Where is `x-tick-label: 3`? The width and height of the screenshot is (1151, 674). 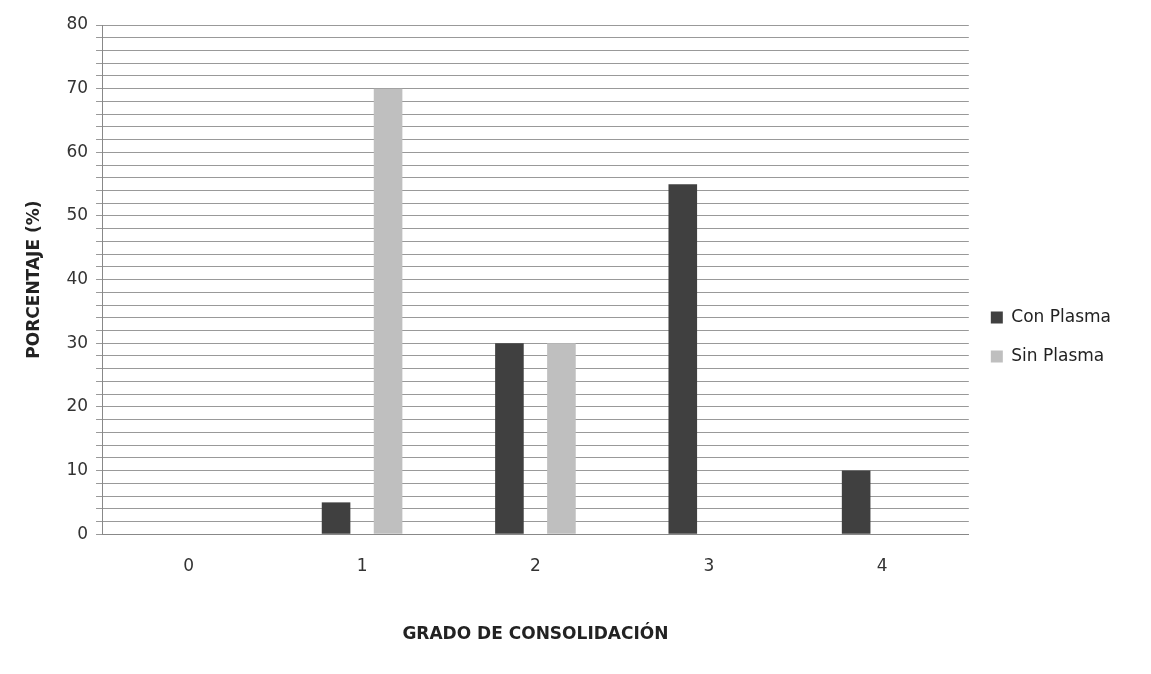
x-tick-label: 3 is located at coordinates (709, 564).